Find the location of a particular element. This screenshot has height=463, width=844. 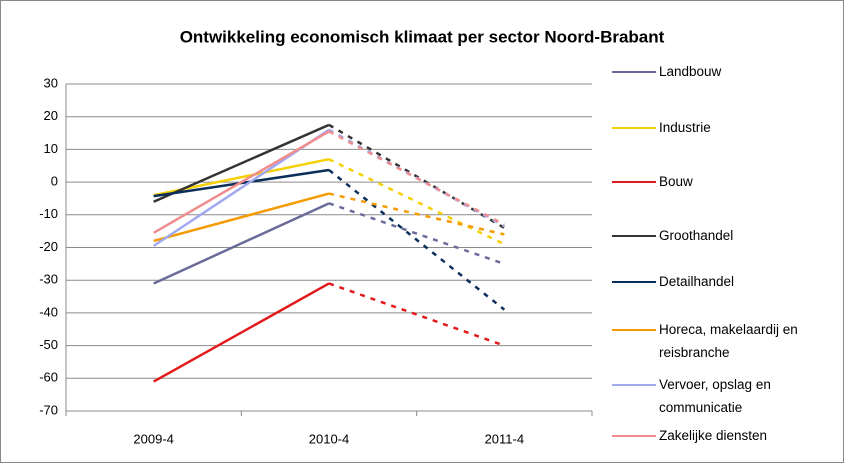

y-tick-label: -50 is located at coordinates (48, 344).